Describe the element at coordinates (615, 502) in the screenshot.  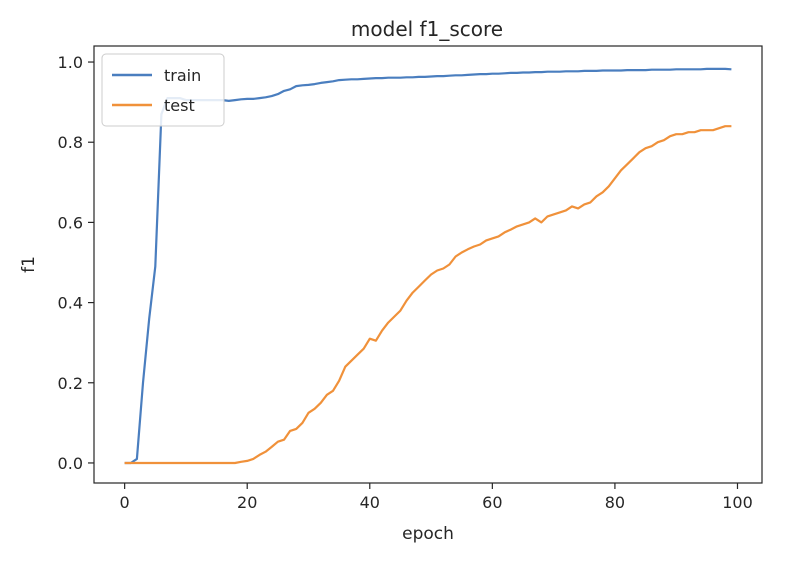
I see `x-tick-label: 80` at that location.